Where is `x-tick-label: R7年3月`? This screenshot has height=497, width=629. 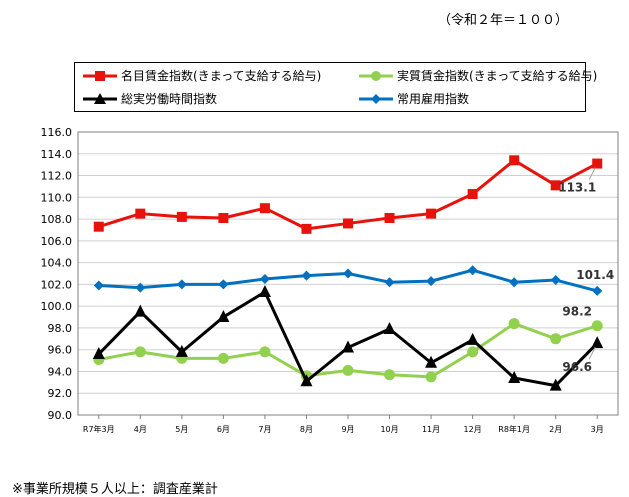 x-tick-label: R7年3月 is located at coordinates (99, 429).